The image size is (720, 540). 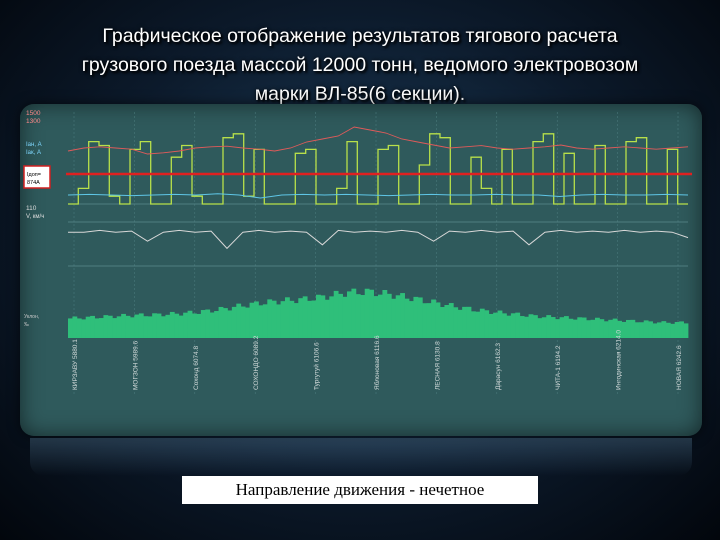 I want to click on panel-reflection, so click(x=361, y=457).